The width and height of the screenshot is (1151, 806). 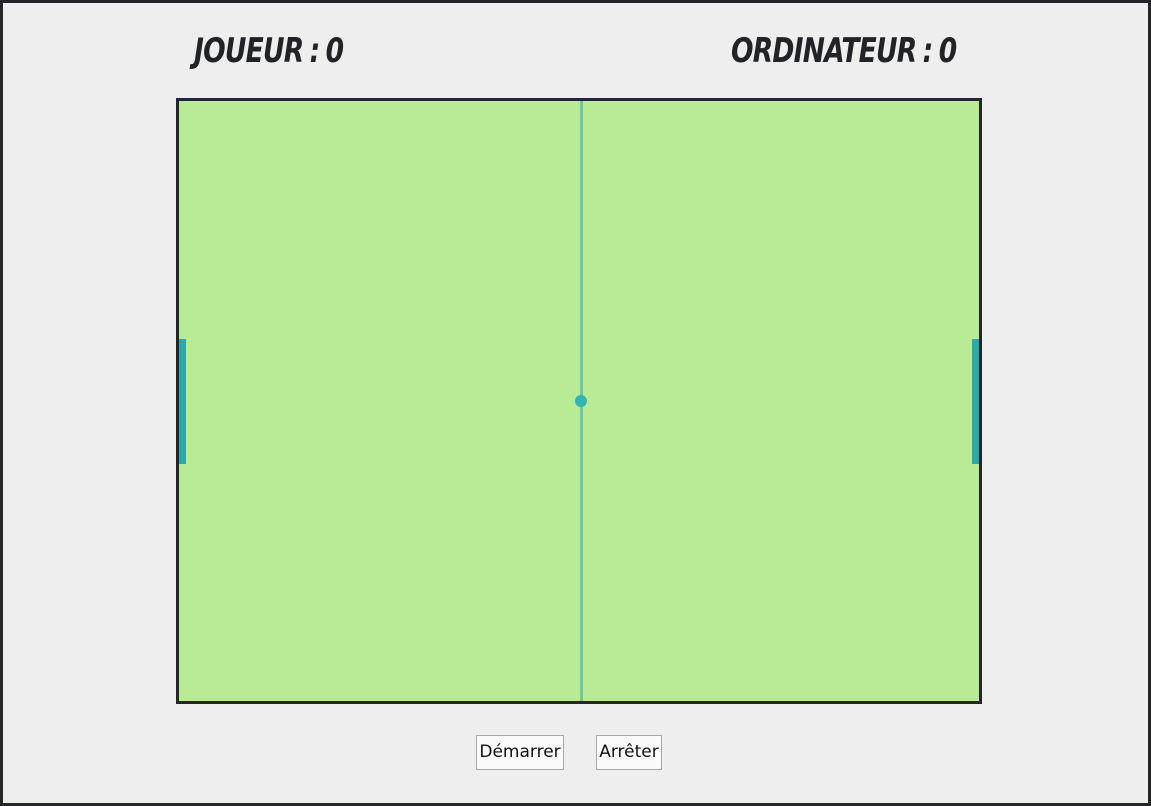 What do you see at coordinates (520, 752) in the screenshot?
I see `start-button: Démarrer` at bounding box center [520, 752].